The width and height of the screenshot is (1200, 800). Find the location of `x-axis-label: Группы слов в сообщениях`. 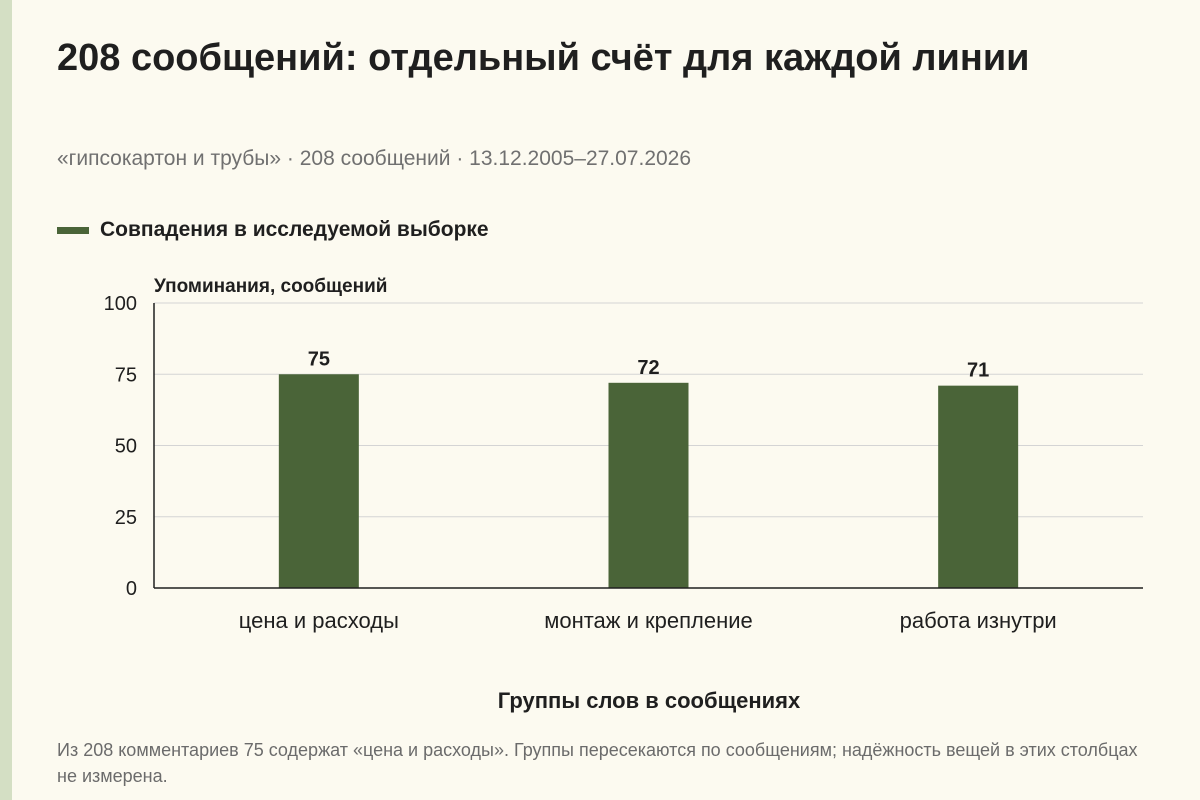

x-axis-label: Группы слов в сообщениях is located at coordinates (649, 700).